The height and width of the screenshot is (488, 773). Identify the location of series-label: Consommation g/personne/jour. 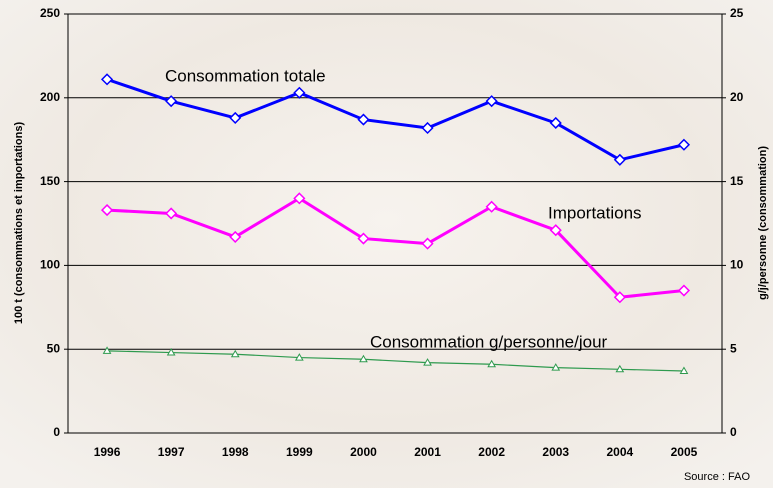
(489, 341).